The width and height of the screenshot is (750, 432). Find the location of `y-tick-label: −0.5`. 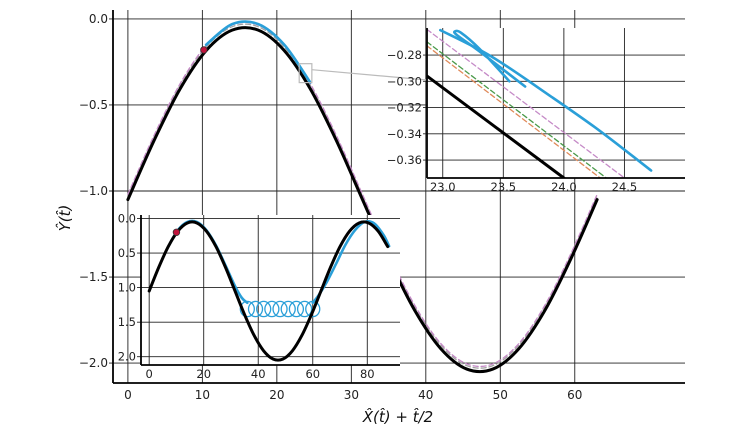

y-tick-label: −0.5 is located at coordinates (93, 105).